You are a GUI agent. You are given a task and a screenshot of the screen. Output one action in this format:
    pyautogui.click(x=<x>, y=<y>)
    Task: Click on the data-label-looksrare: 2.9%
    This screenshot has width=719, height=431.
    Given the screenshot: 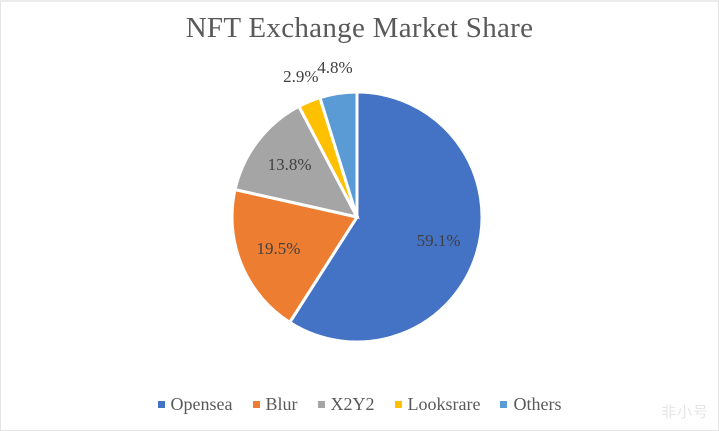 What is the action you would take?
    pyautogui.click(x=301, y=77)
    